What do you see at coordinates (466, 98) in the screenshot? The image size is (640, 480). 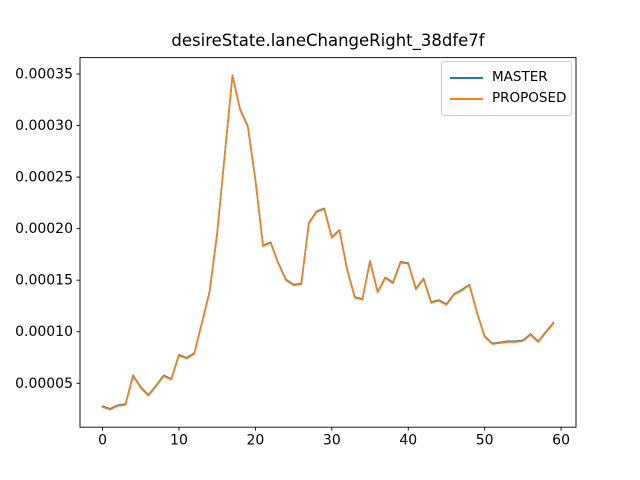 I see `proposed-line-swatch` at bounding box center [466, 98].